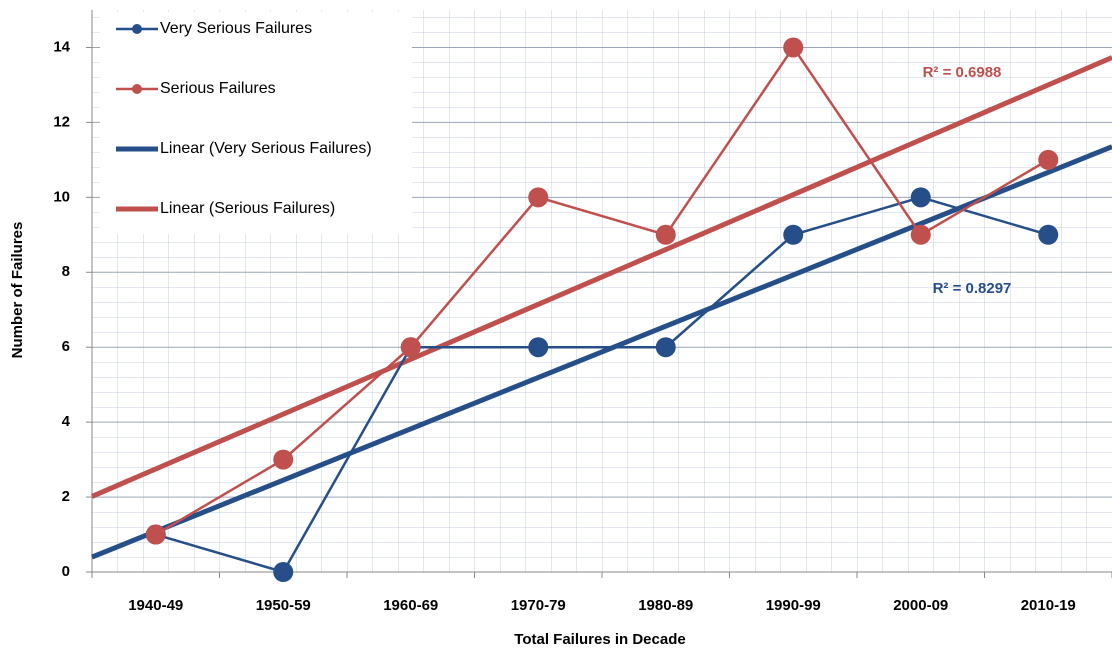 The image size is (1112, 653). I want to click on y-axis-label: Number of Failures, so click(17, 290).